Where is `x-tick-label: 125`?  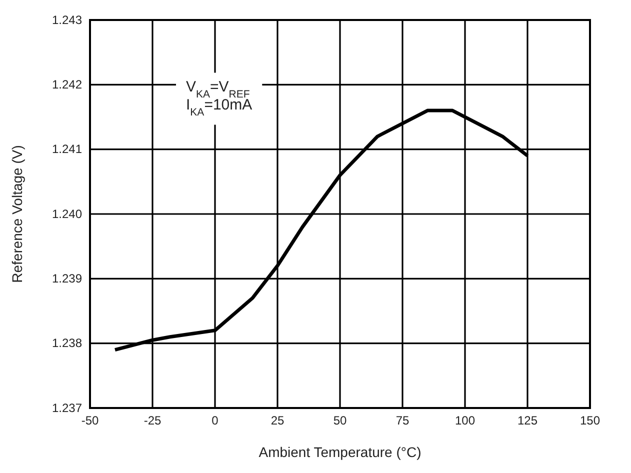
x-tick-label: 125 is located at coordinates (527, 421).